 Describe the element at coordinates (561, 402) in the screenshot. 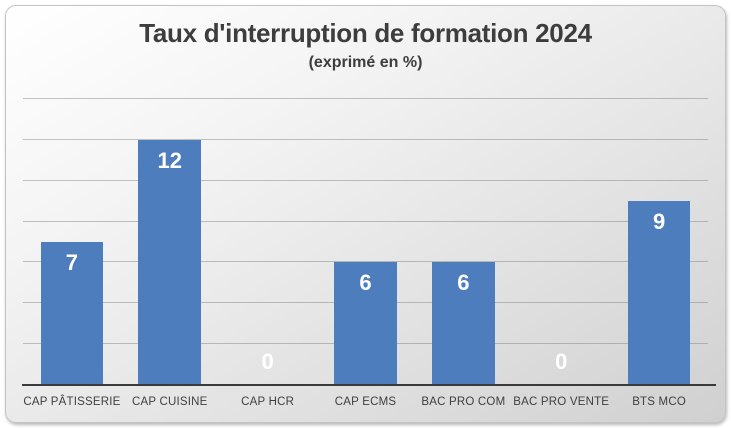

I see `category-label: BAC PRO VENTE` at that location.